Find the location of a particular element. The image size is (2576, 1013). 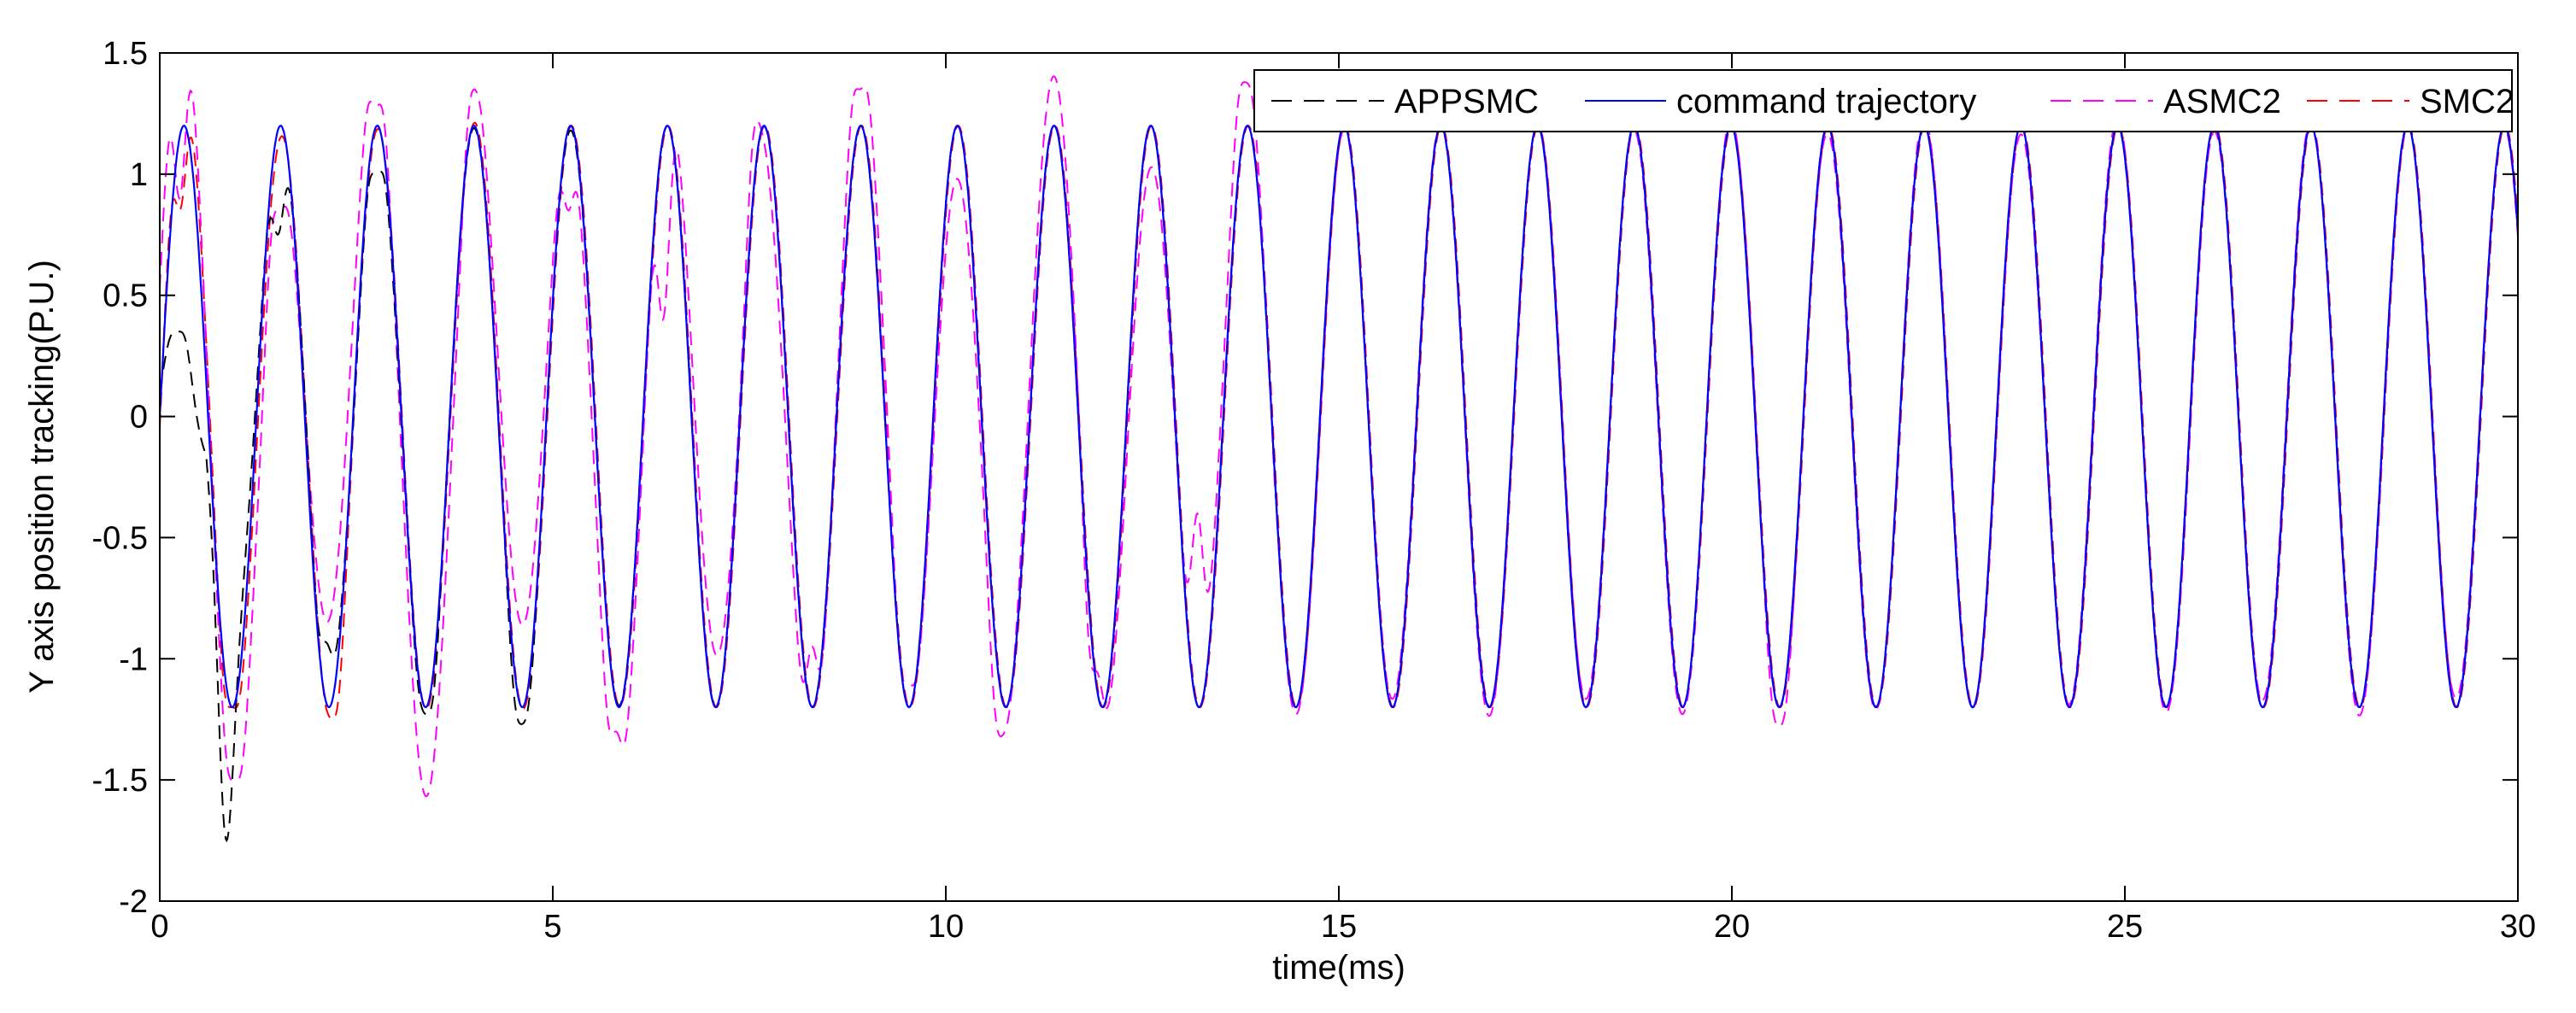

y-tick-label: -1.5 is located at coordinates (120, 781).